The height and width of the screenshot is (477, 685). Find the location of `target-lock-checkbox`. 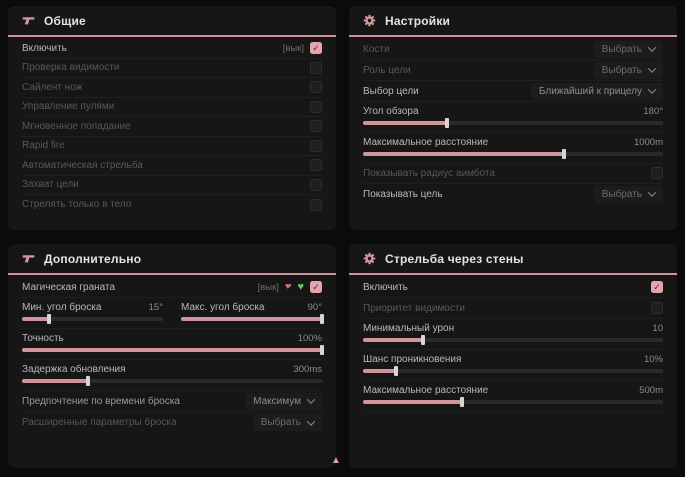

target-lock-checkbox is located at coordinates (316, 184).